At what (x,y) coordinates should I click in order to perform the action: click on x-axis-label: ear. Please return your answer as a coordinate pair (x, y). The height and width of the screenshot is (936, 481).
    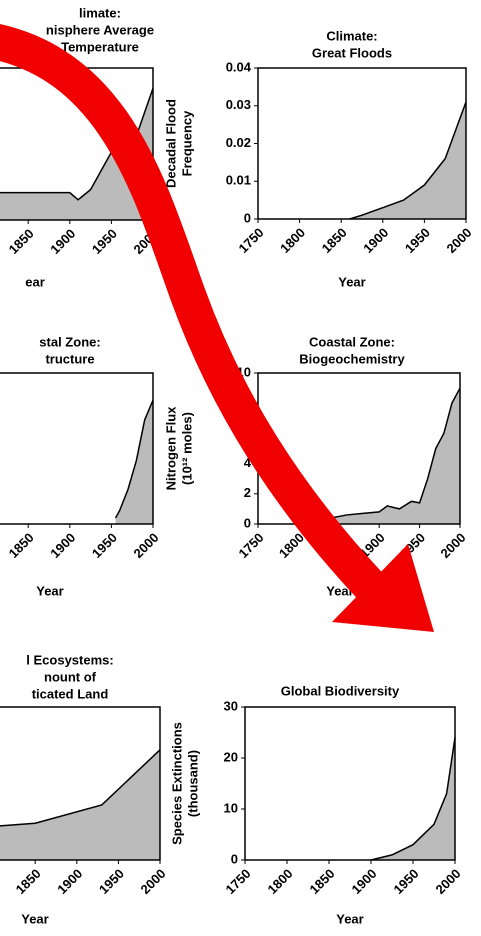
    Looking at the image, I should click on (35, 281).